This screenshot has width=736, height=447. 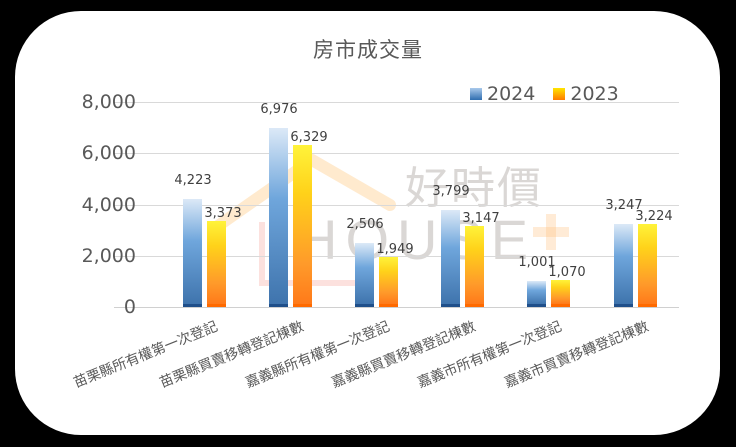 I want to click on data-label-2023: 1,070, so click(x=567, y=272).